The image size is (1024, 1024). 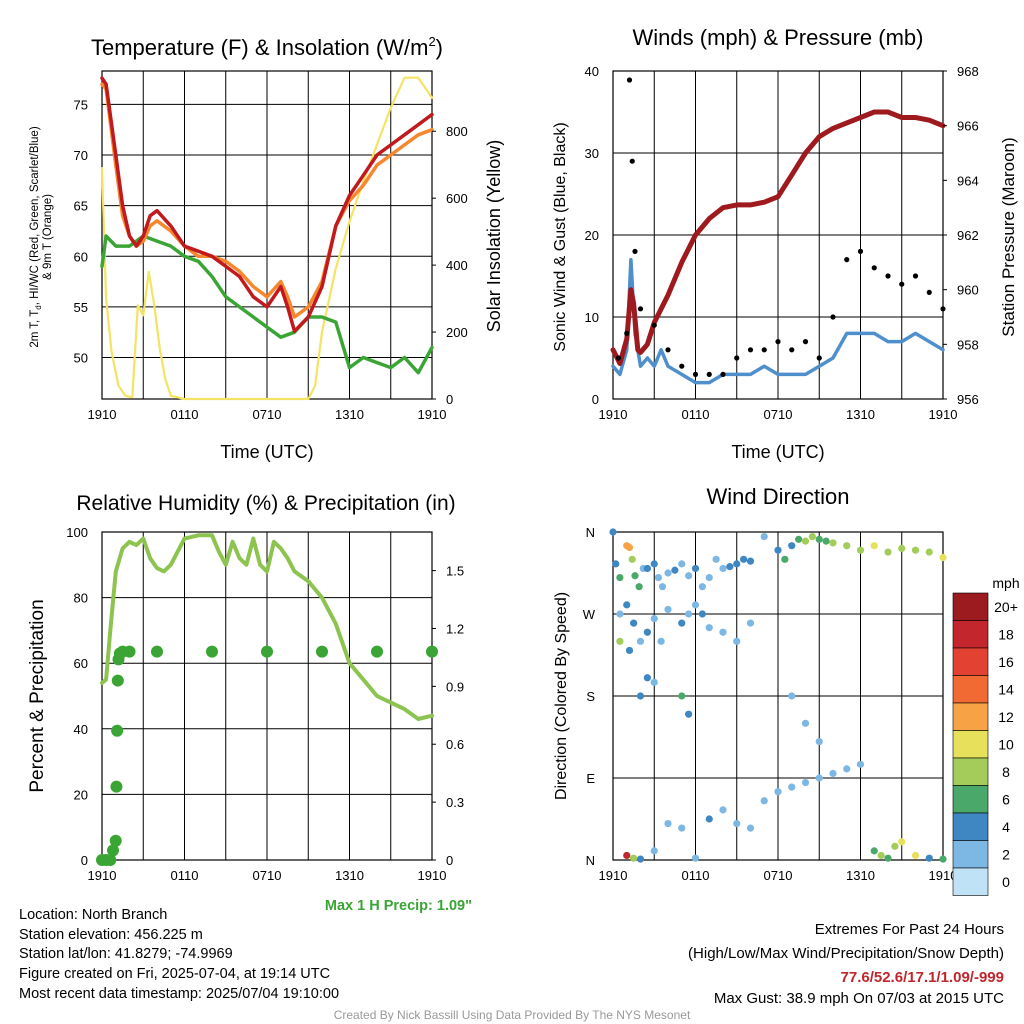 I want to click on y-tick-label: 80, so click(x=81, y=598).